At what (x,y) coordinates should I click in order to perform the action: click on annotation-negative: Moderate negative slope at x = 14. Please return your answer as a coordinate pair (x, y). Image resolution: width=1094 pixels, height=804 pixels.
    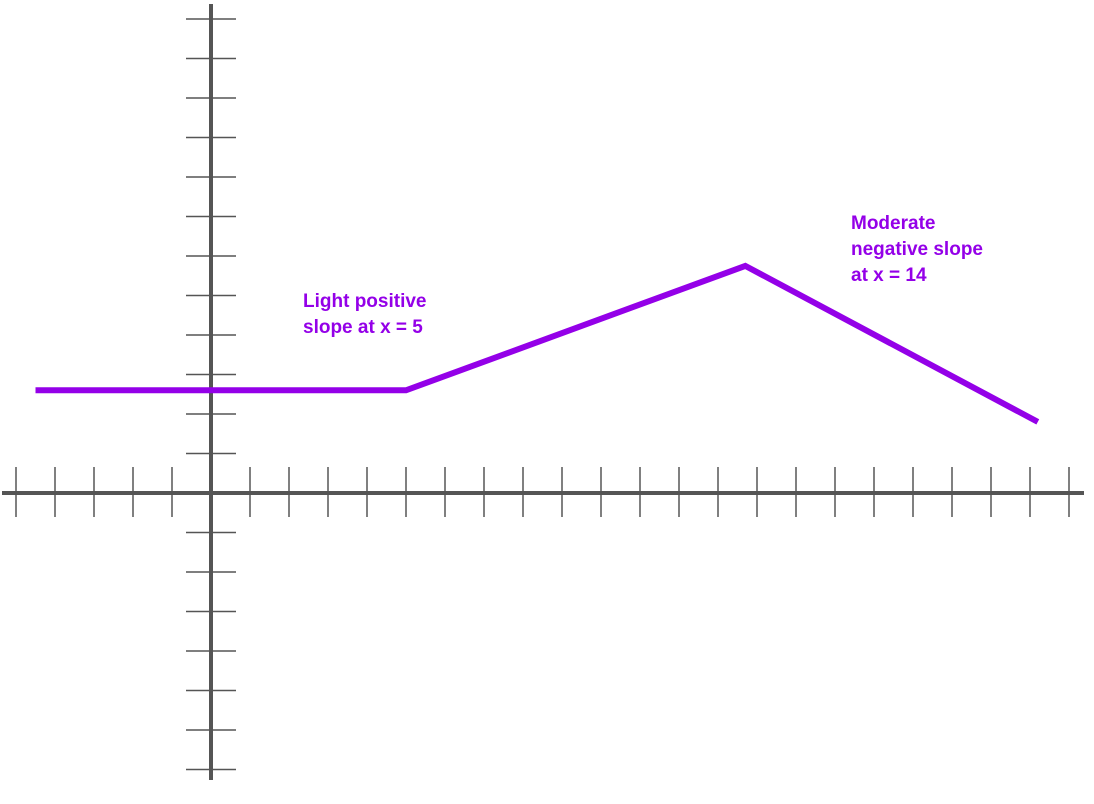
    Looking at the image, I should click on (917, 249).